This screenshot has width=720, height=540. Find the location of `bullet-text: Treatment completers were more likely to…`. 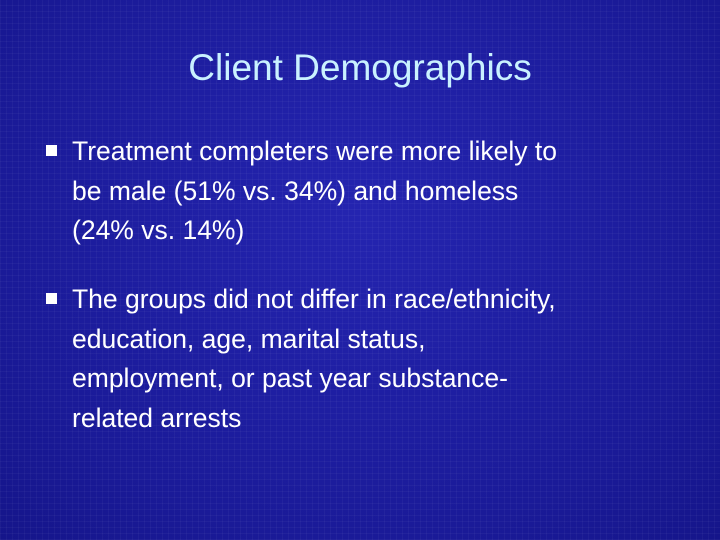

bullet-text: Treatment completers were more likely to… is located at coordinates (314, 191).